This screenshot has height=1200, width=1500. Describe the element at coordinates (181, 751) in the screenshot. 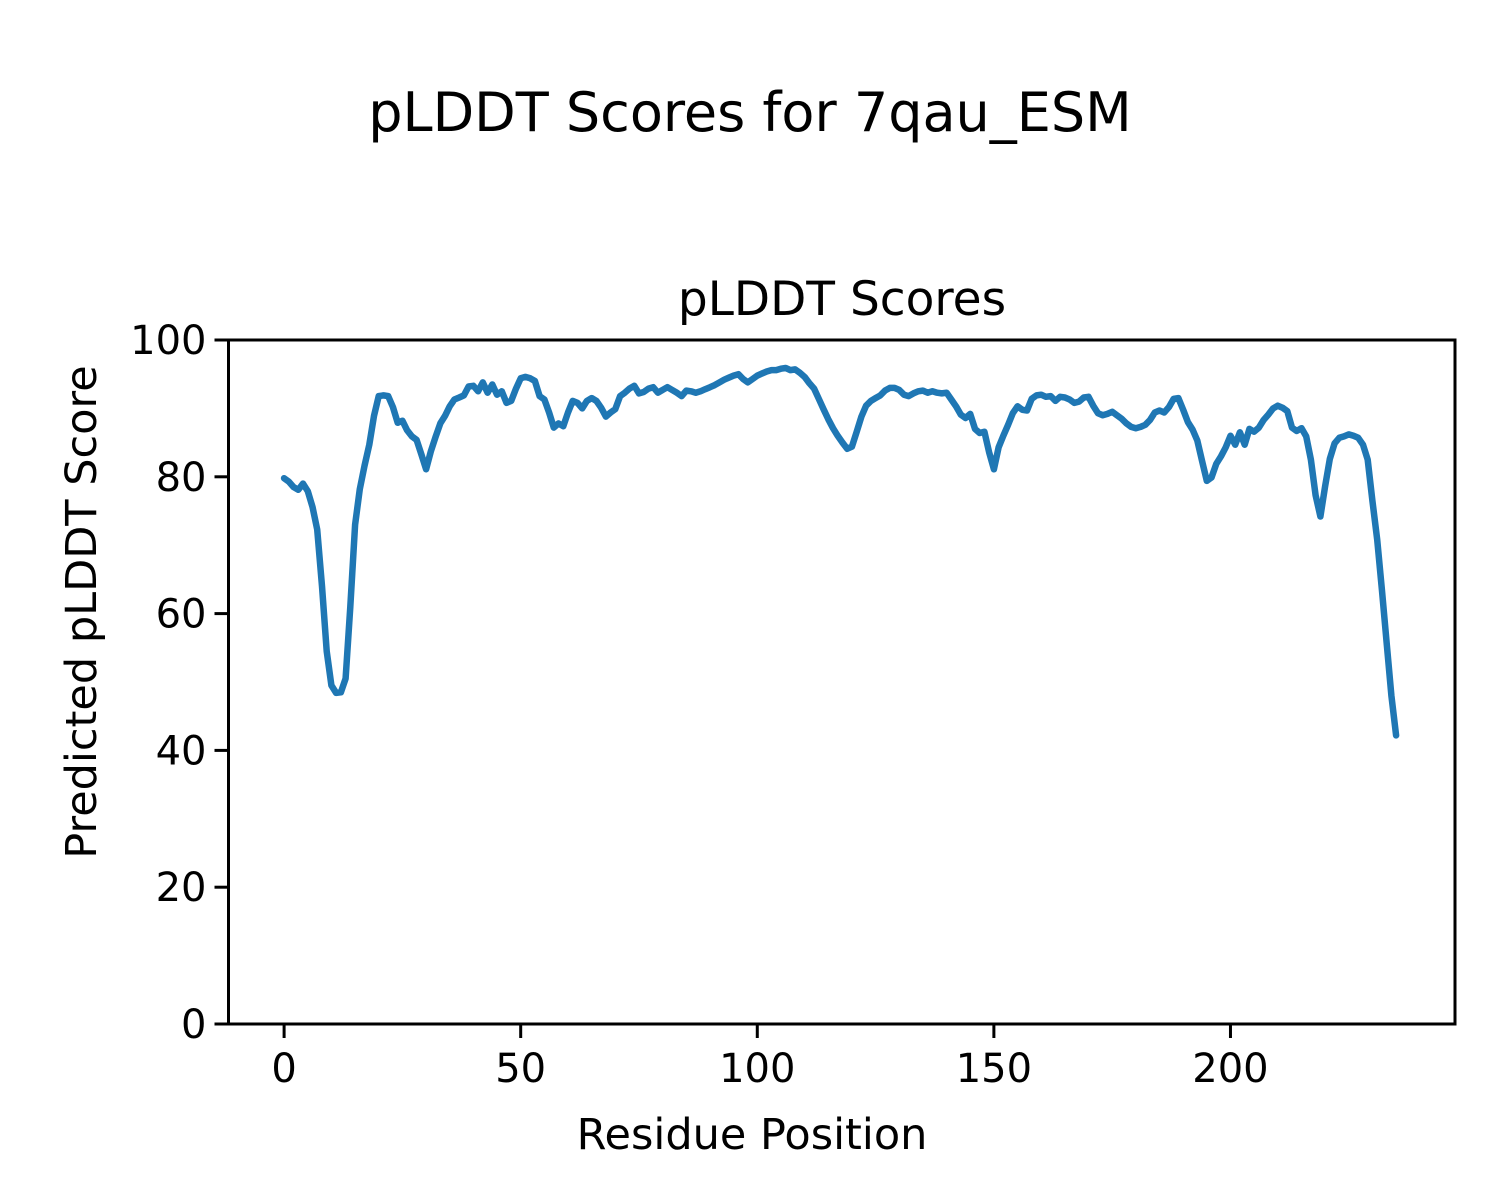

I see `y-tick-label: 40` at that location.